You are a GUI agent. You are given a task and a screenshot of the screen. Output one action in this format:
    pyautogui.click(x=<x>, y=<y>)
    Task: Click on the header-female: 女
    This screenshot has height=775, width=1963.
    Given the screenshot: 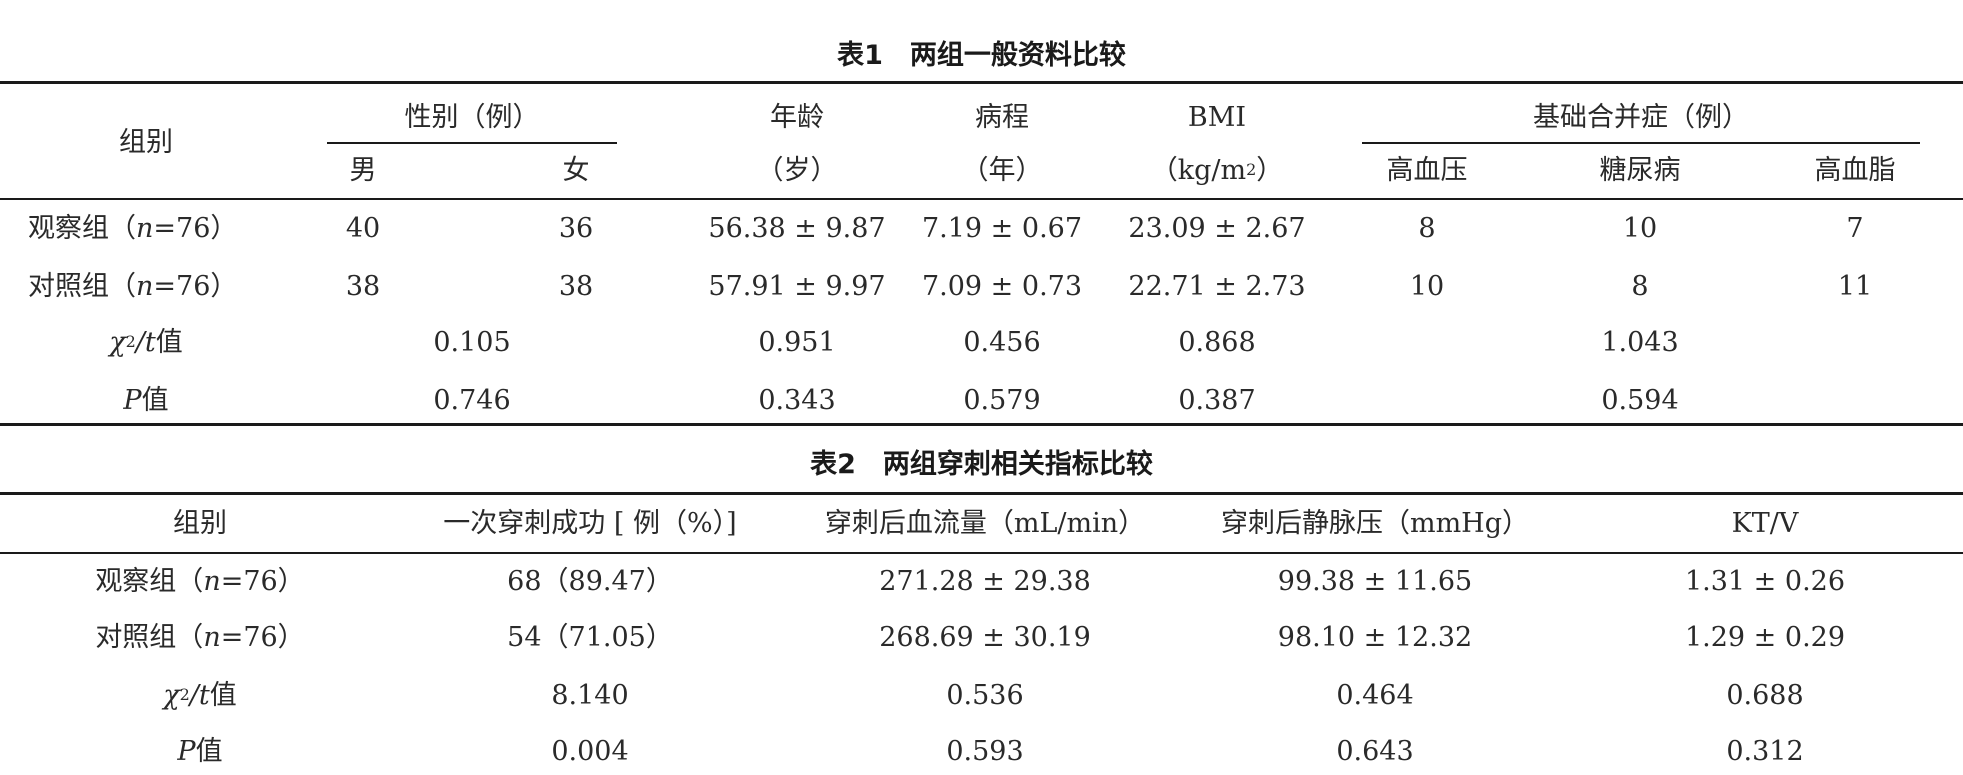 What is the action you would take?
    pyautogui.click(x=576, y=170)
    